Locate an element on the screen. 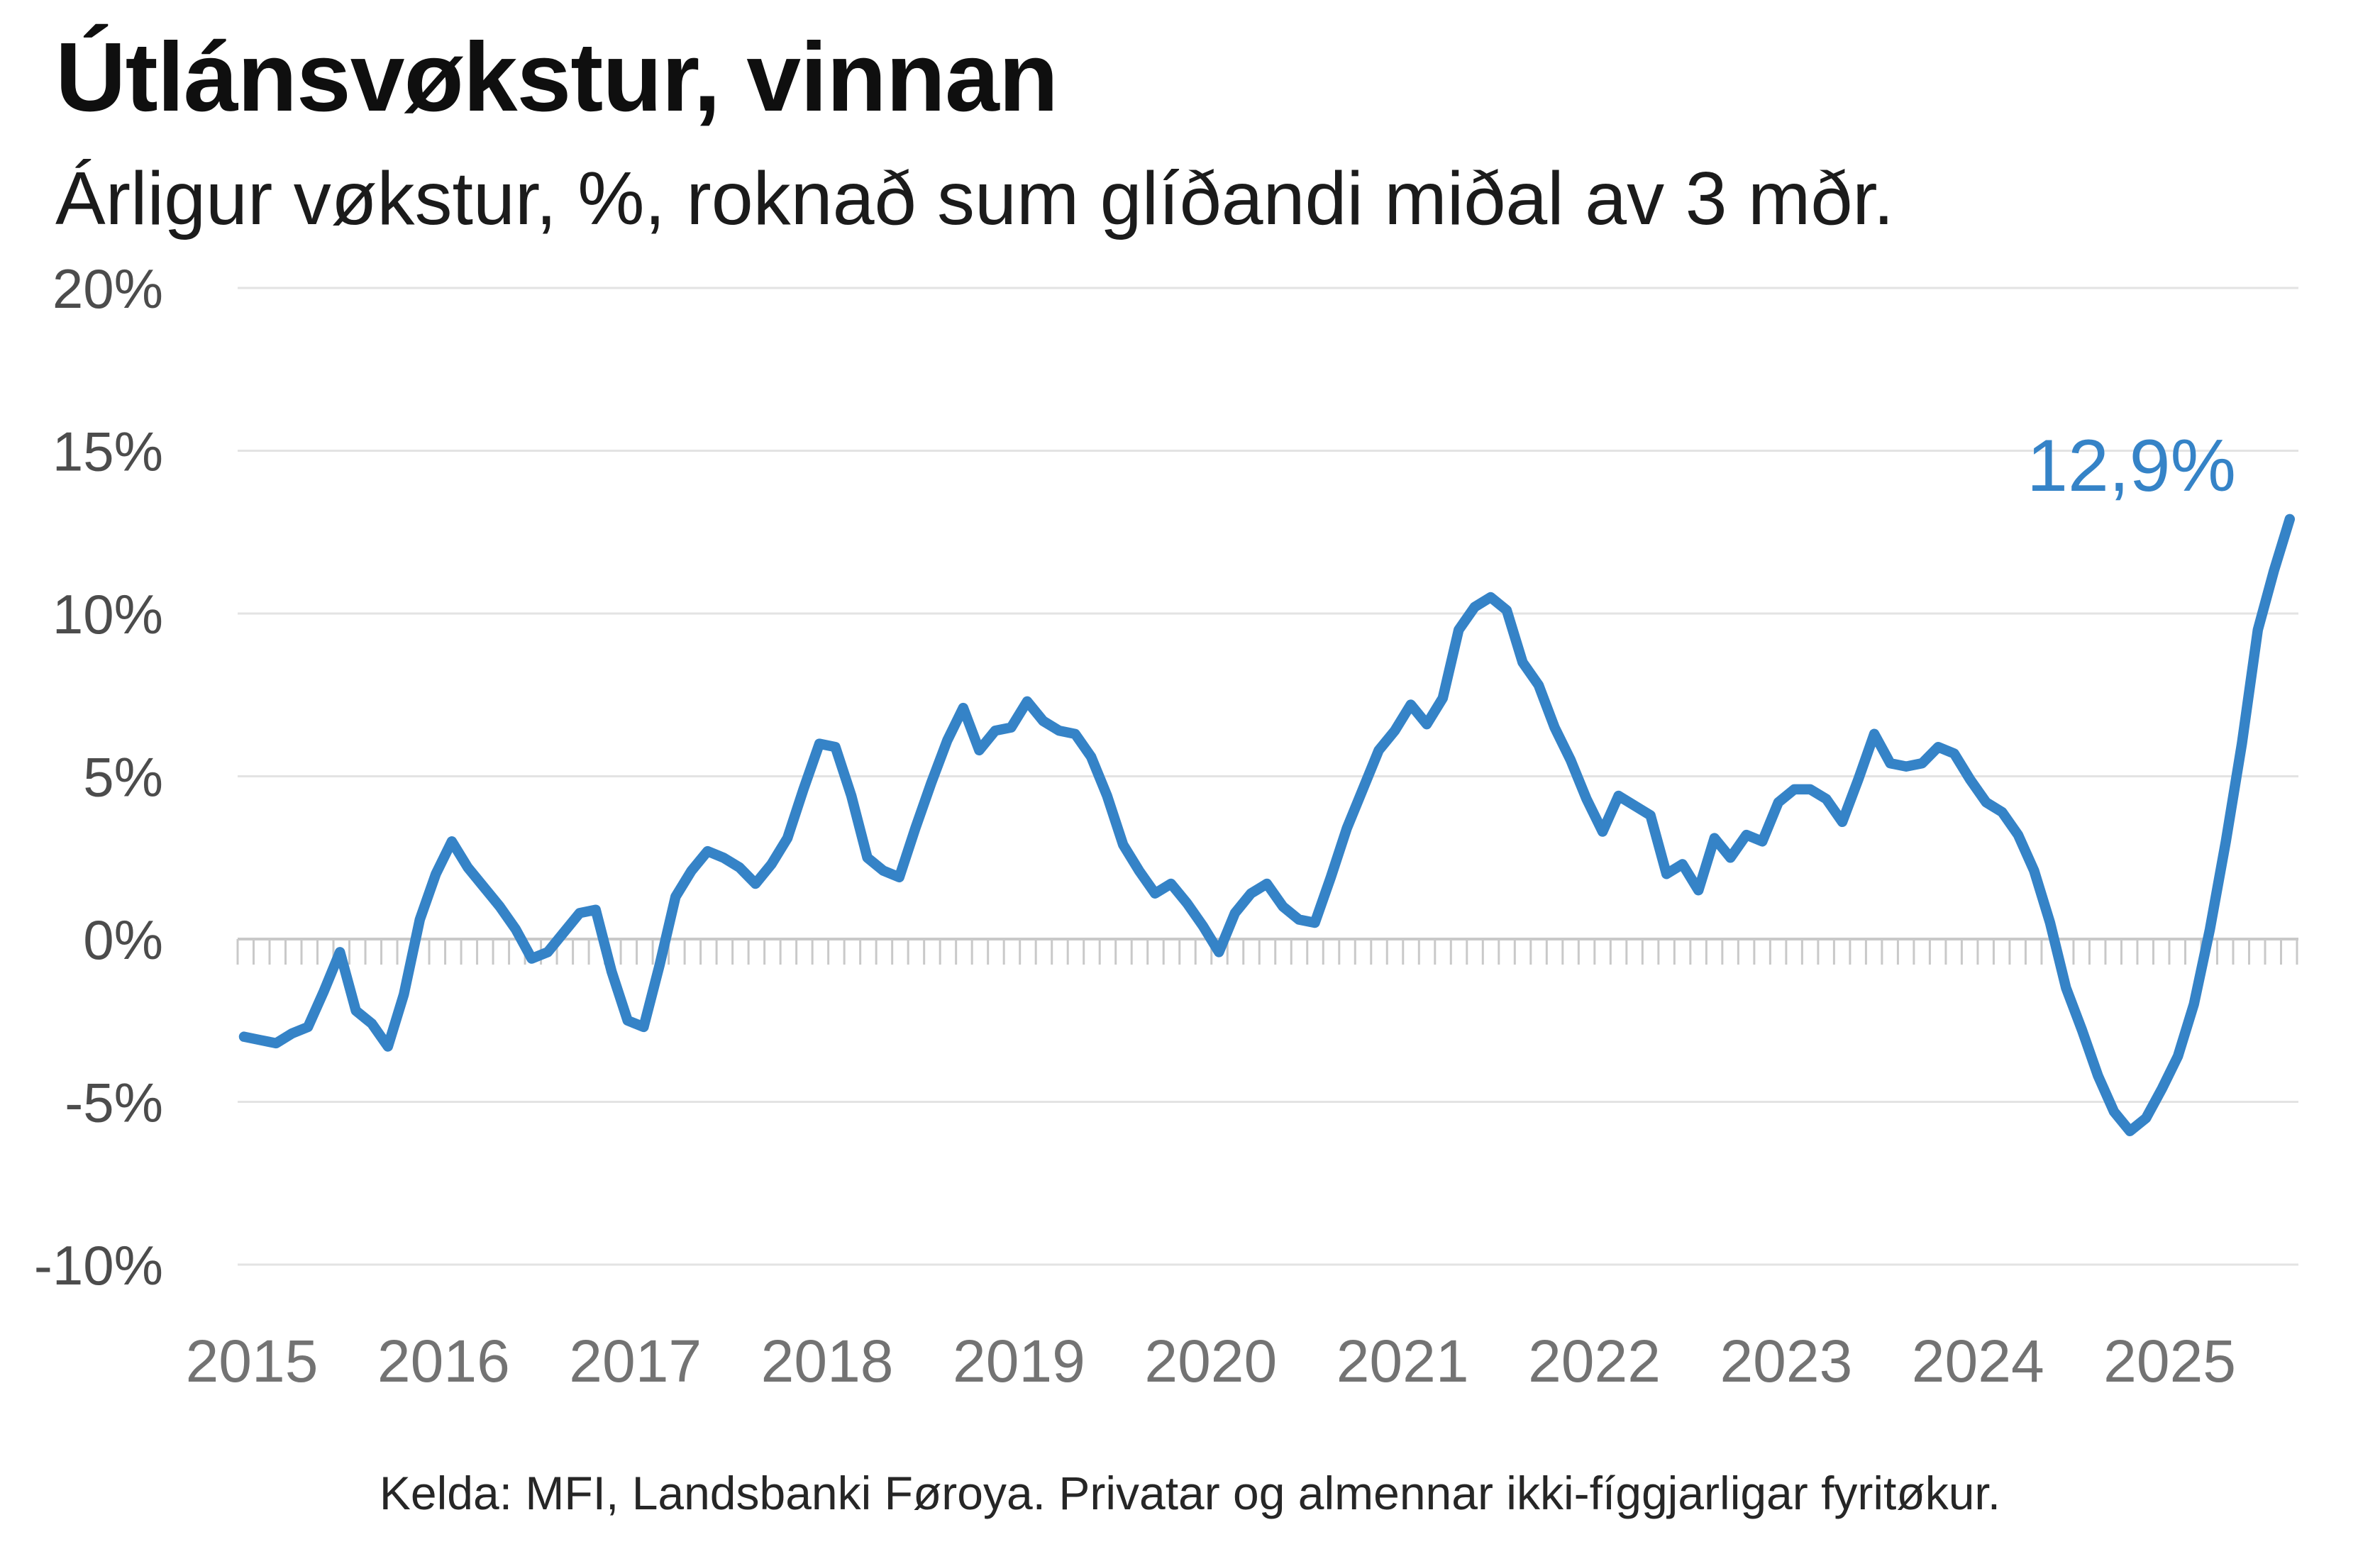 The width and height of the screenshot is (2380, 1554). x-axis-label-2025: 2025 is located at coordinates (2170, 1361).